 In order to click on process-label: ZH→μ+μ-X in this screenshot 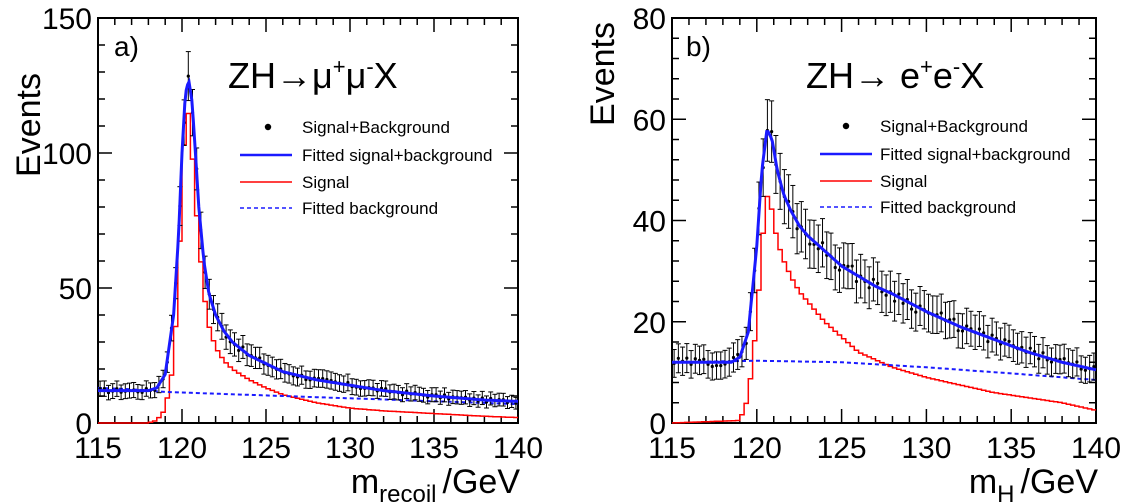, I will do `click(313, 75)`.